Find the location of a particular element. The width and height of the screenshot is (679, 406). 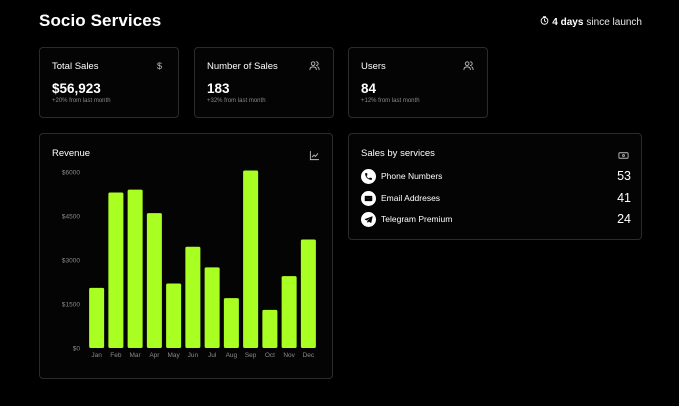

bar-nov is located at coordinates (289, 312).